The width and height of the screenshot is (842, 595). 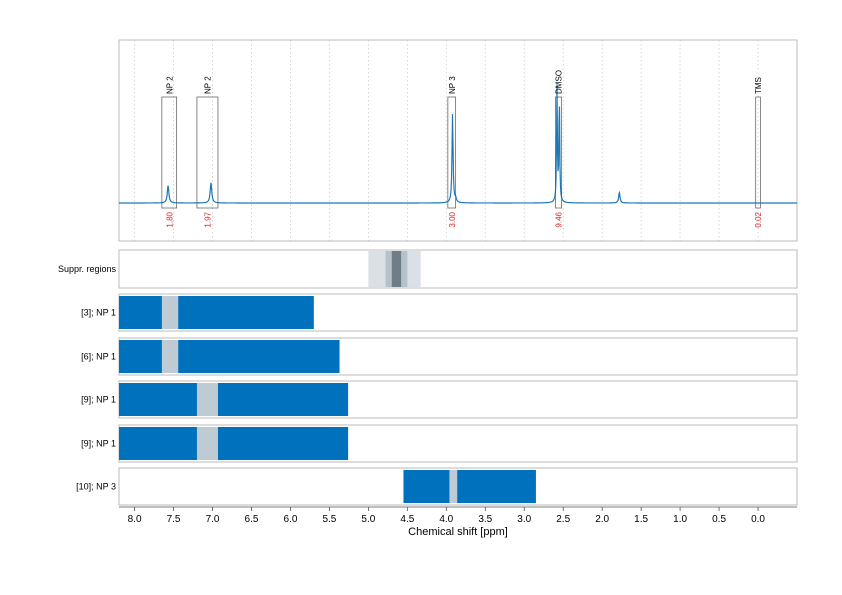 What do you see at coordinates (87, 269) in the screenshot?
I see `suppression-label: Suppr. regions` at bounding box center [87, 269].